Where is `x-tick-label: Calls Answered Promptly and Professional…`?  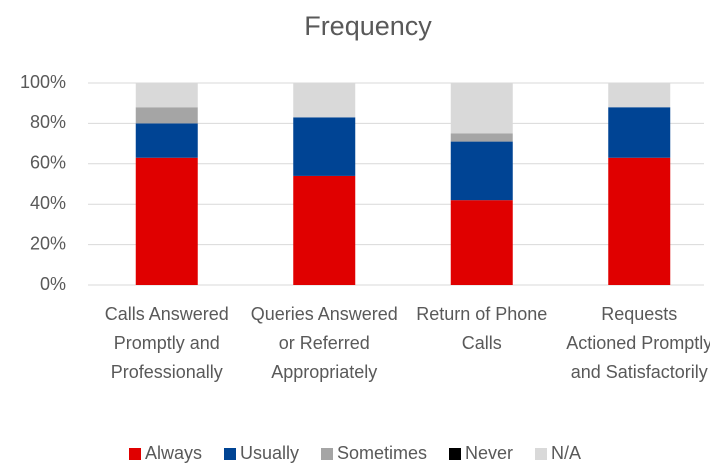
x-tick-label: Calls Answered Promptly and Professional… is located at coordinates (166, 343).